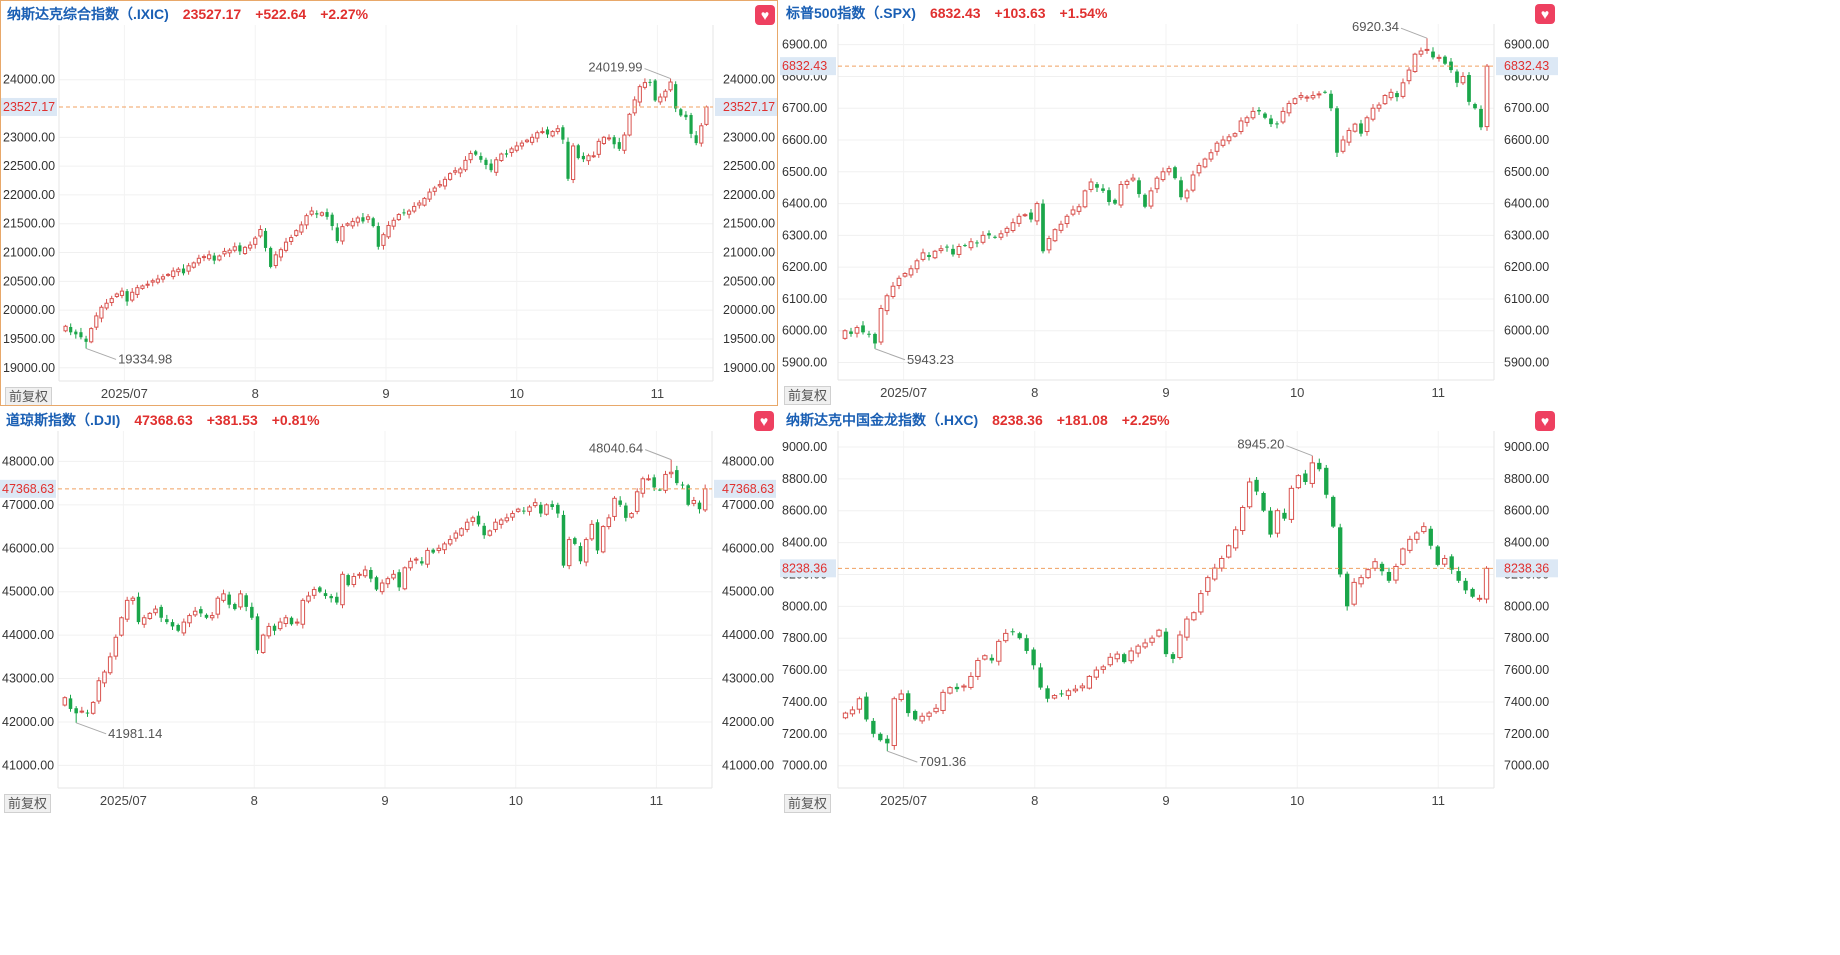  Describe the element at coordinates (123, 800) in the screenshot. I see `x-tick-label: 2025/07` at that location.